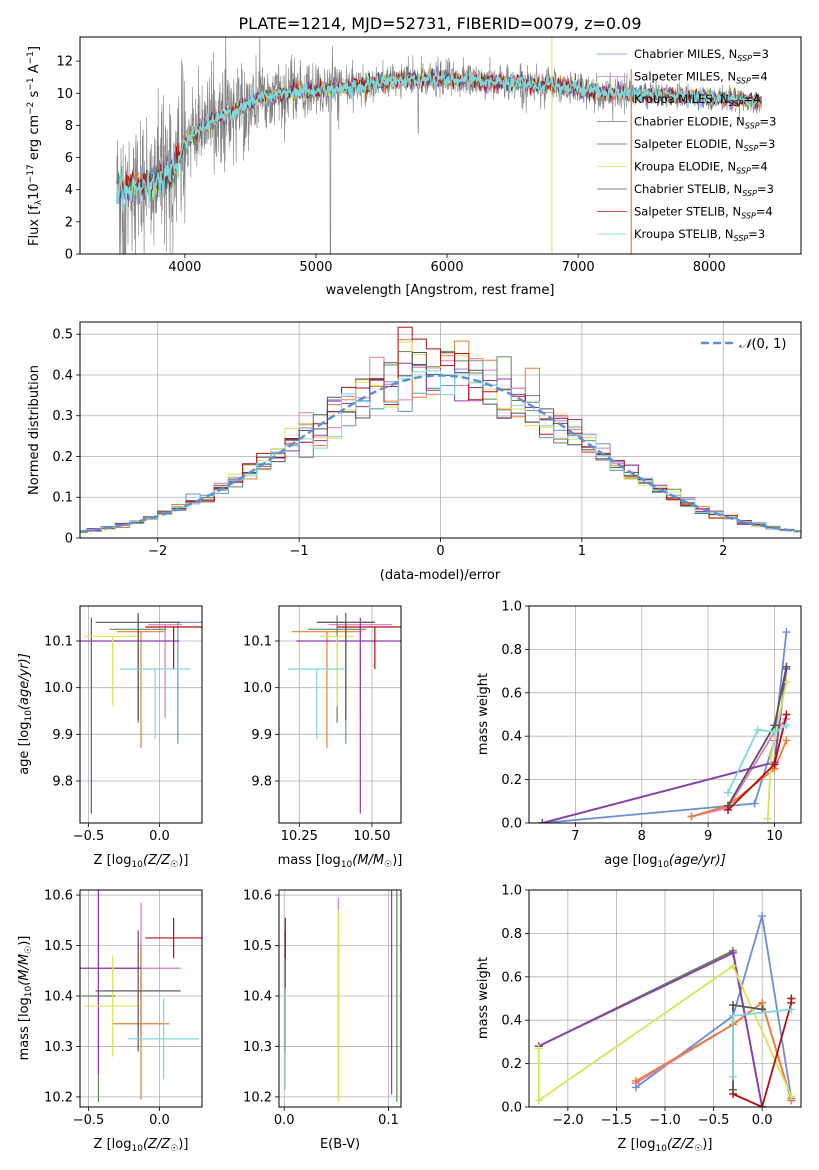 This screenshot has width=819, height=1170. I want to click on normal-curve, so click(439, 453).